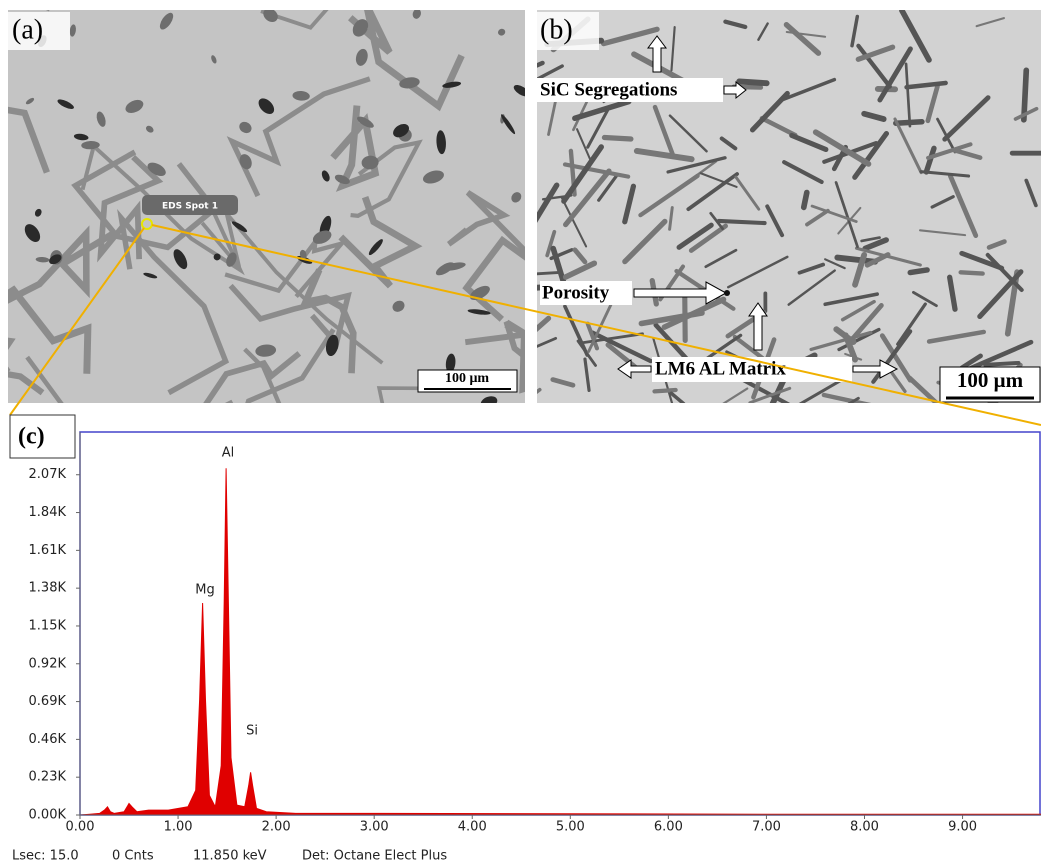 The height and width of the screenshot is (865, 1041). I want to click on status-item: 11.850 keV, so click(230, 856).